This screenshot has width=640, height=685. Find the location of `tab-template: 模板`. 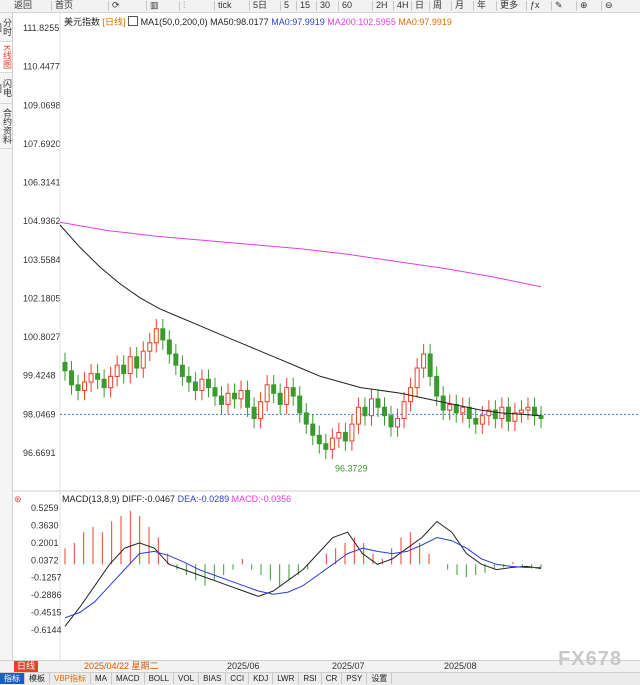

tab-template: 模板 is located at coordinates (37, 678).